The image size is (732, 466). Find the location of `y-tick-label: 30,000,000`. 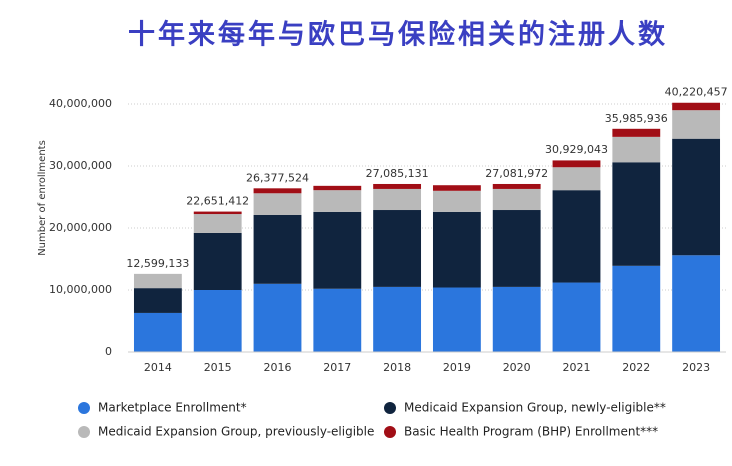

y-tick-label: 30,000,000 is located at coordinates (80, 165).